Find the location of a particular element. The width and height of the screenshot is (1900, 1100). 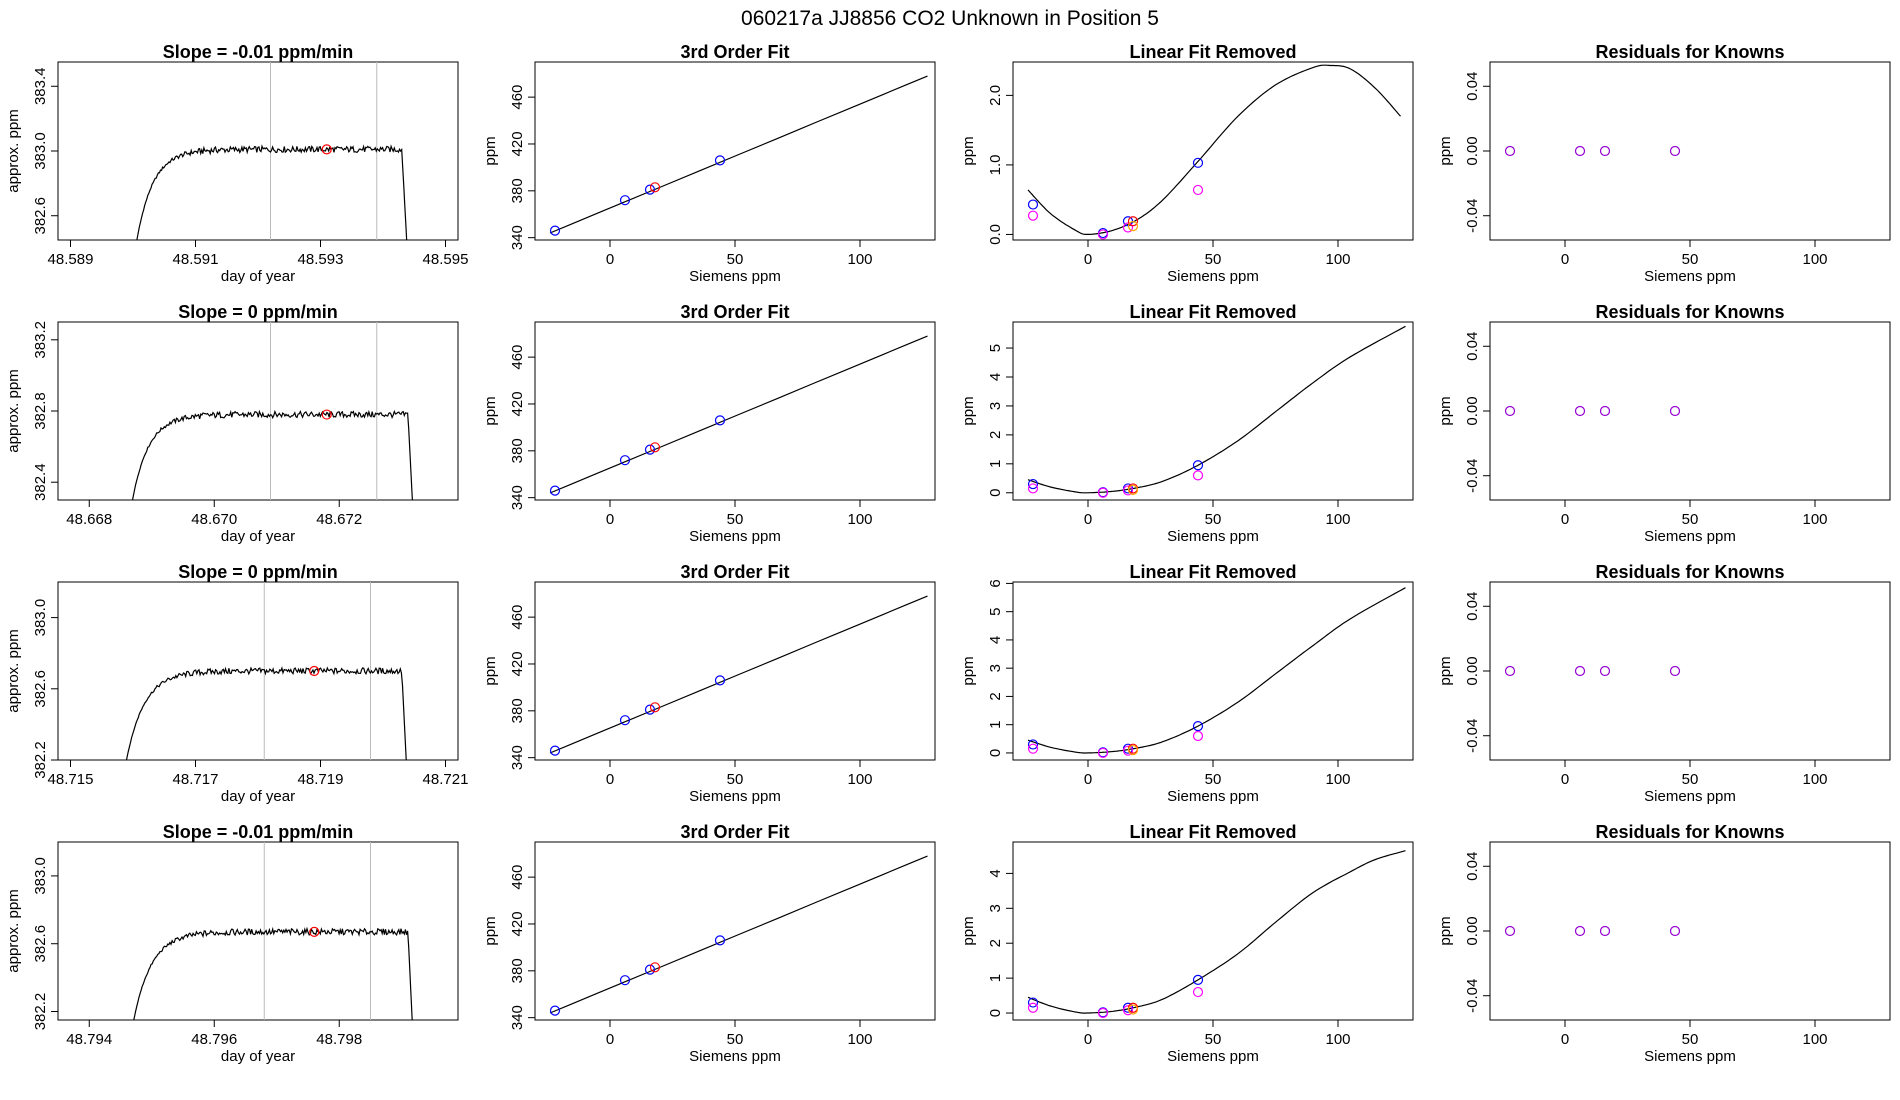

plot-area-r1c4 is located at coordinates (1592, 151).